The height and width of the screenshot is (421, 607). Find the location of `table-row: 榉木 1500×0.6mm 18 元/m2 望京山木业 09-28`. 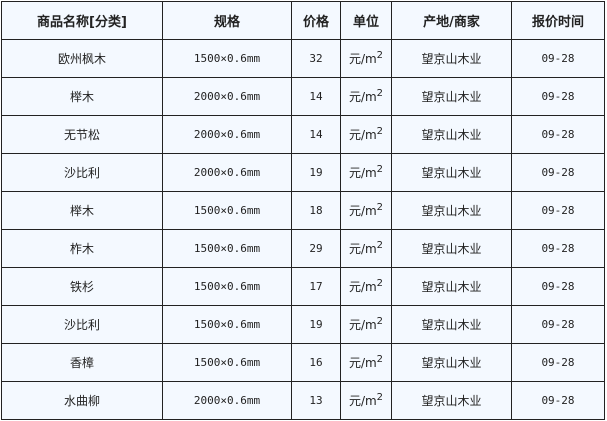

table-row: 榉木 1500×0.6mm 18 元/m2 望京山木业 09-28 is located at coordinates (303, 210).